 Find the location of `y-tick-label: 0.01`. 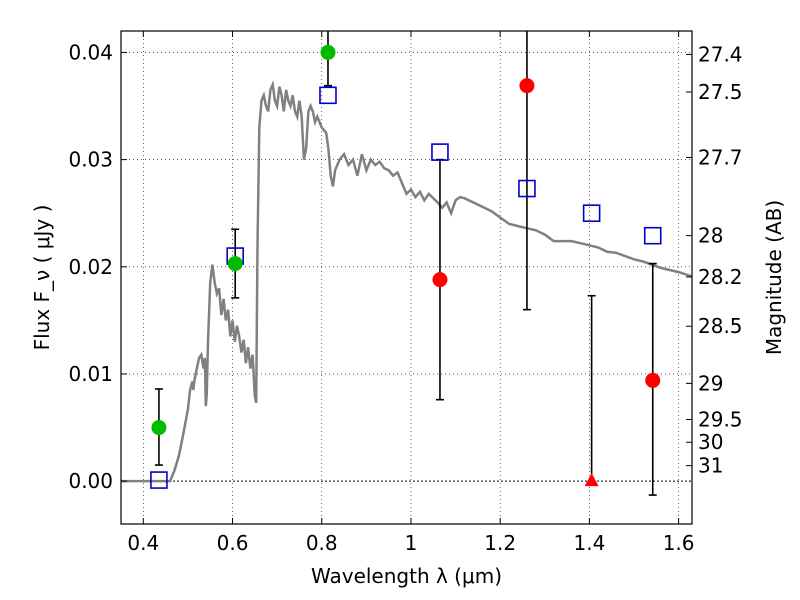

y-tick-label: 0.01 is located at coordinates (90, 374).